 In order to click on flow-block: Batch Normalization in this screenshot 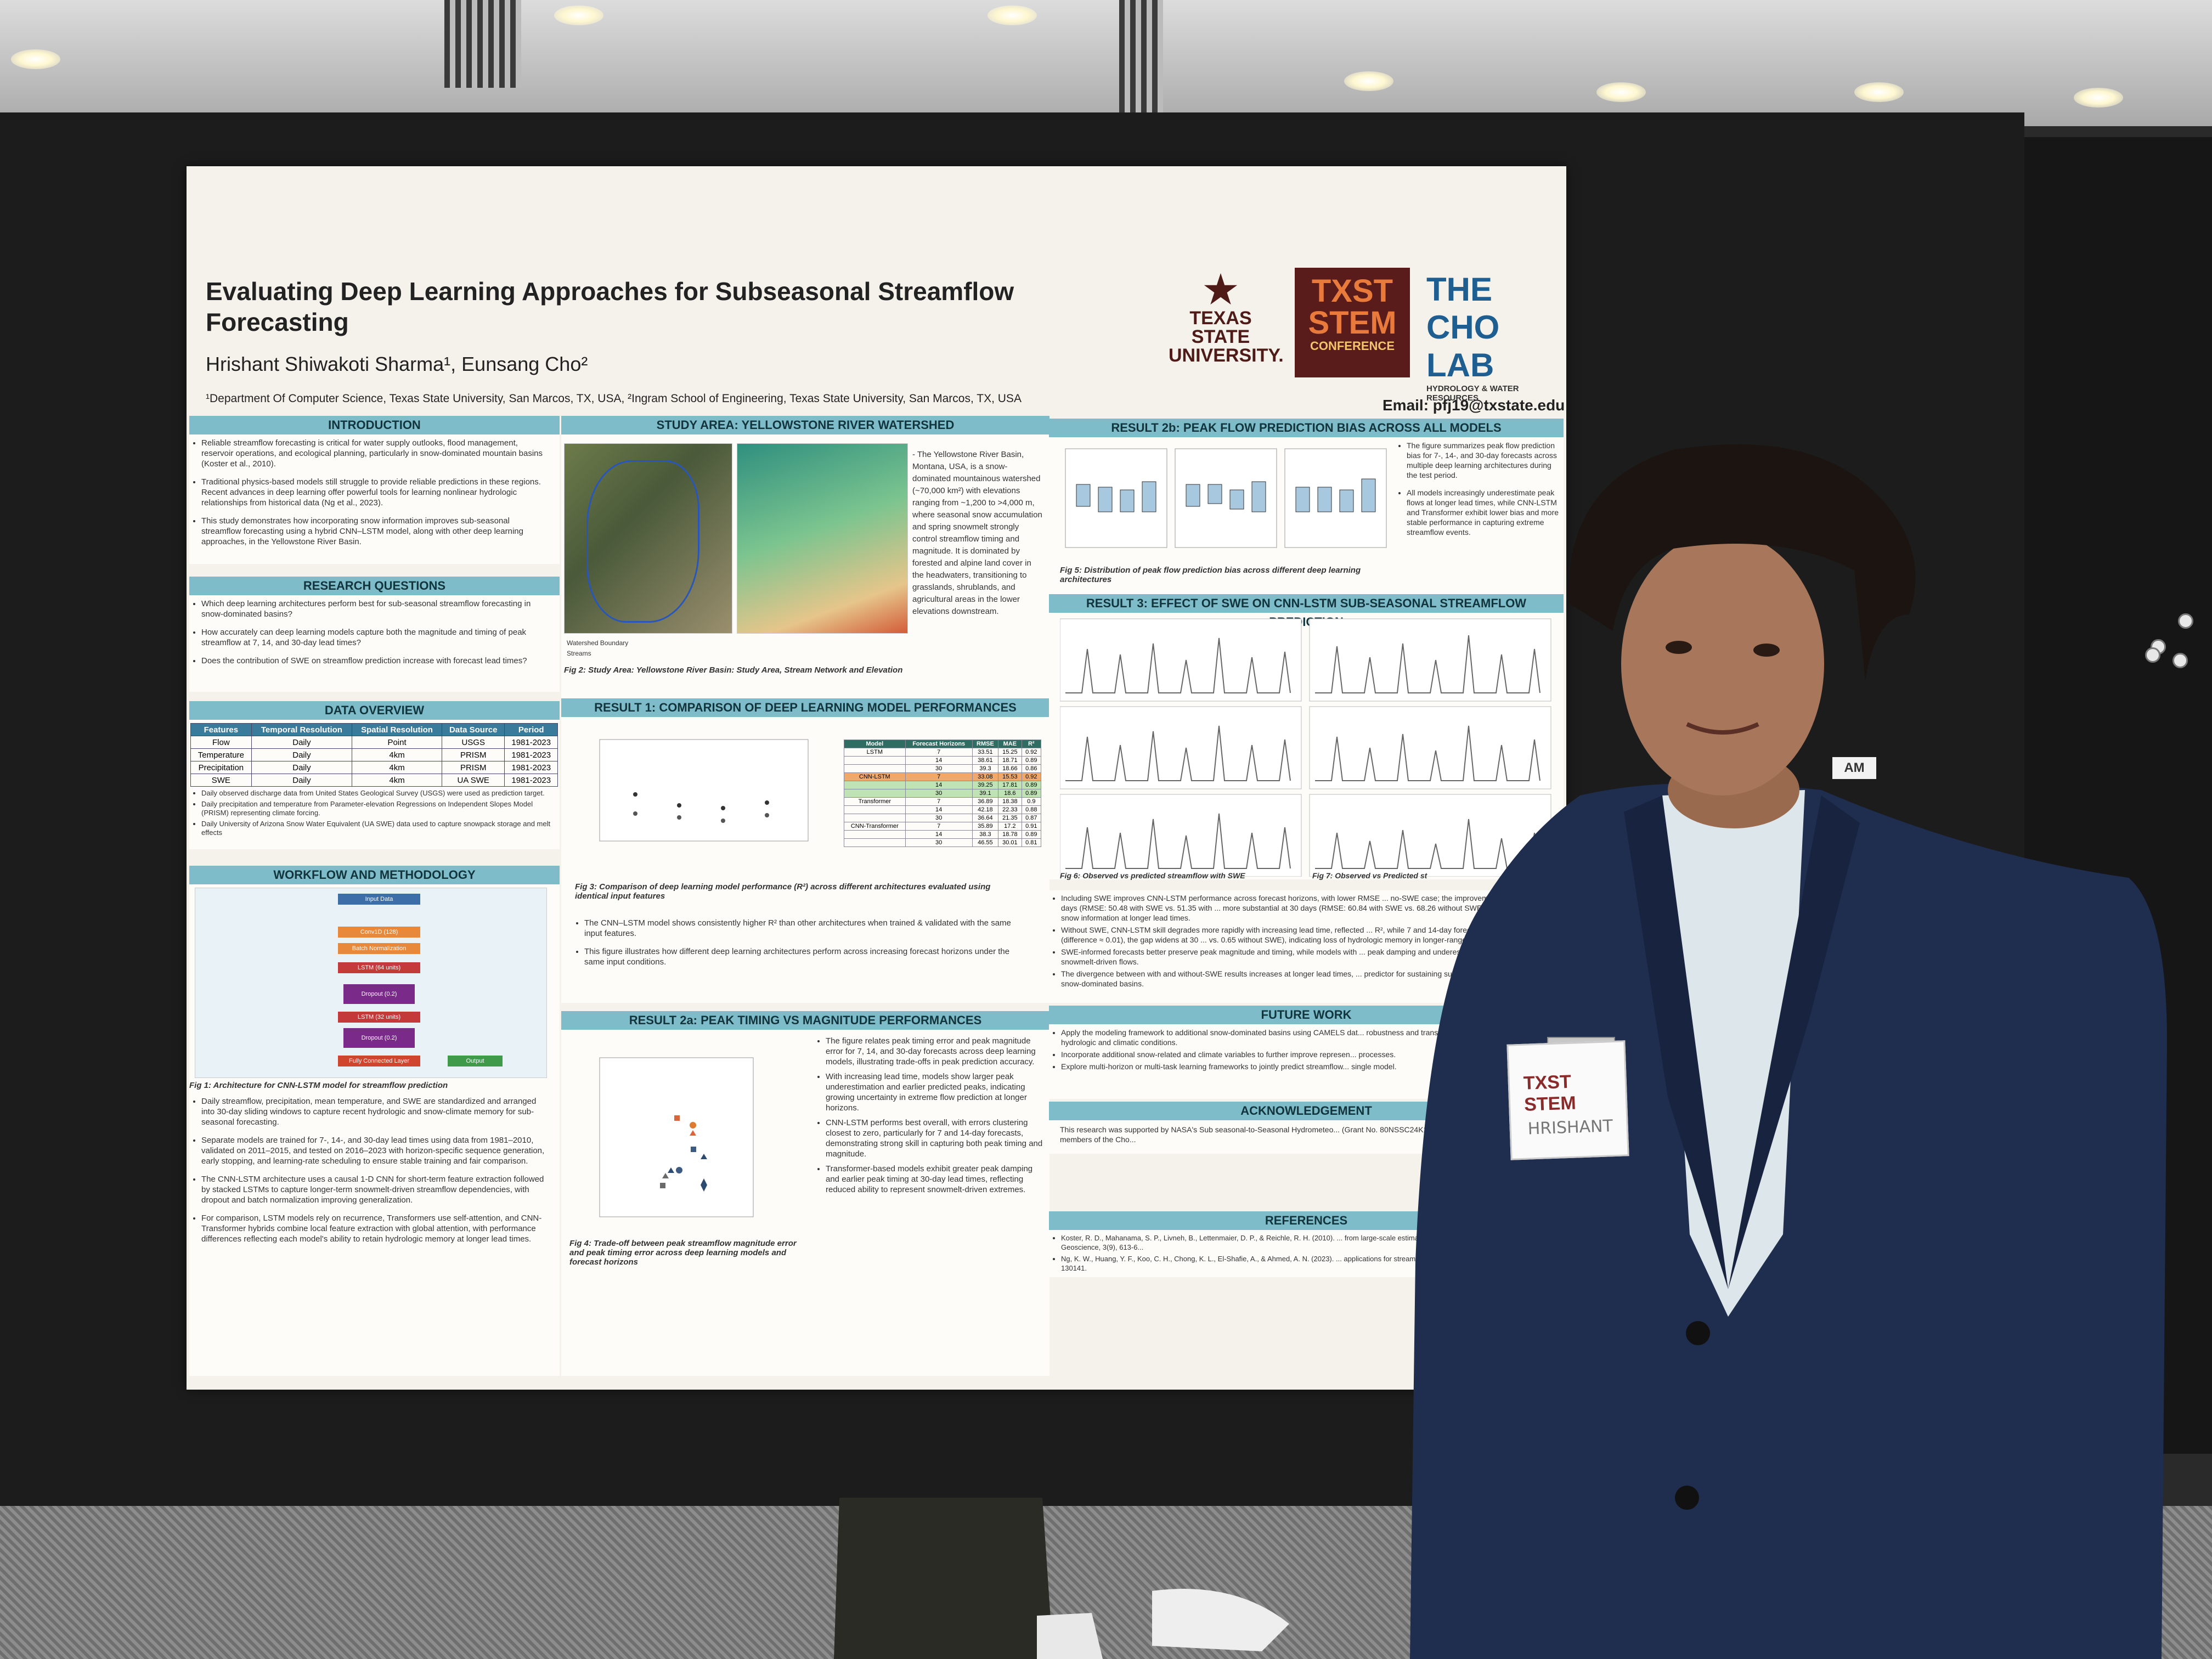, I will do `click(379, 948)`.